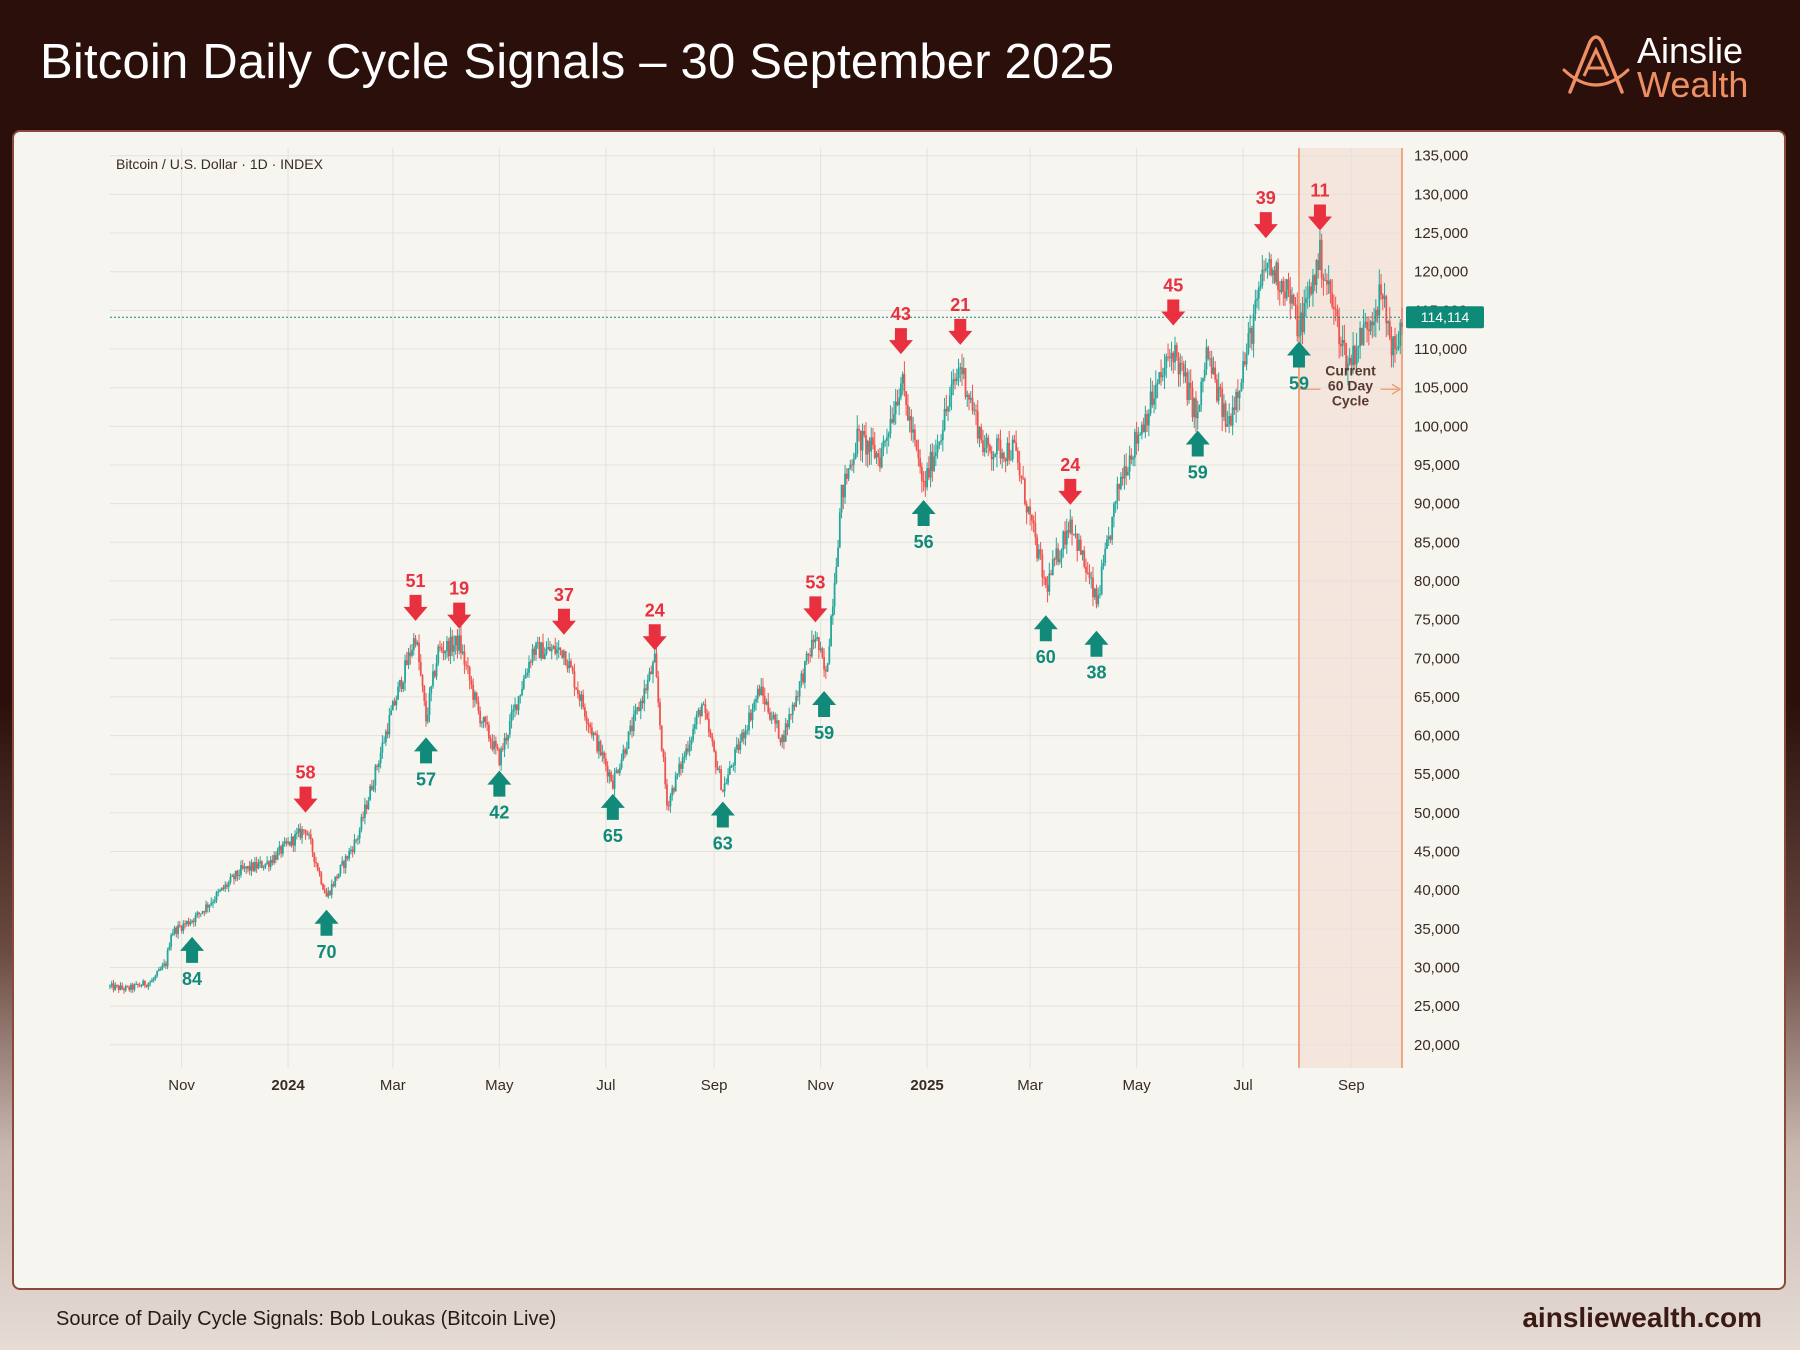 This screenshot has width=1800, height=1350. I want to click on series-label: Bitcoin / U.S. Dollar · 1D · INDEX, so click(220, 164).